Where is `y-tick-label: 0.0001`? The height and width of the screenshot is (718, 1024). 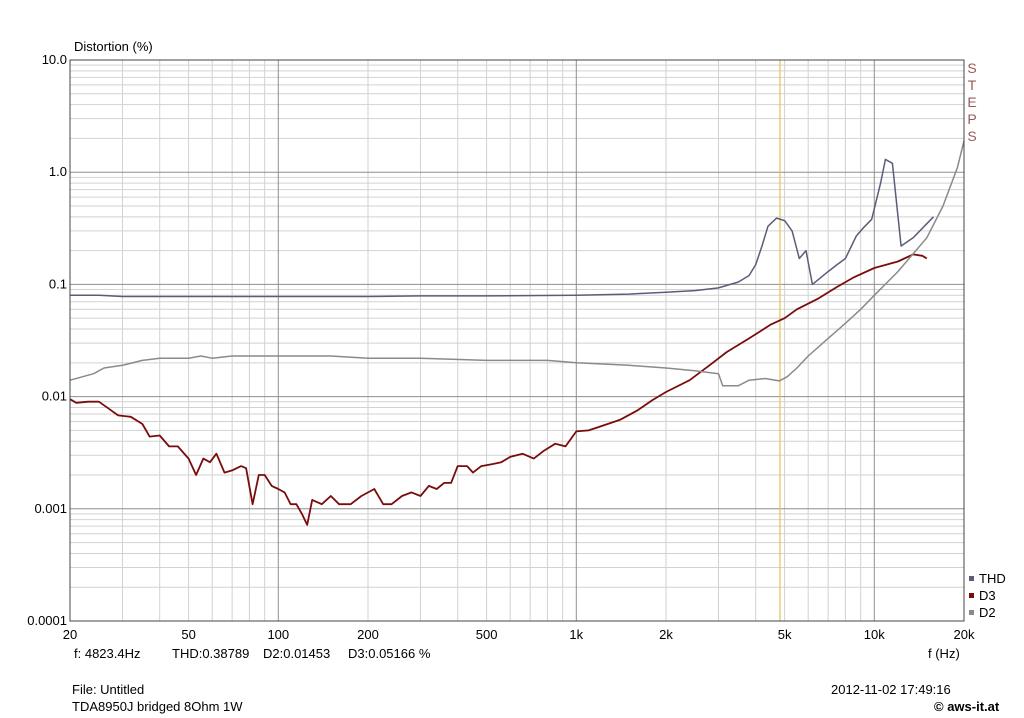
y-tick-label: 0.0001 is located at coordinates (47, 620).